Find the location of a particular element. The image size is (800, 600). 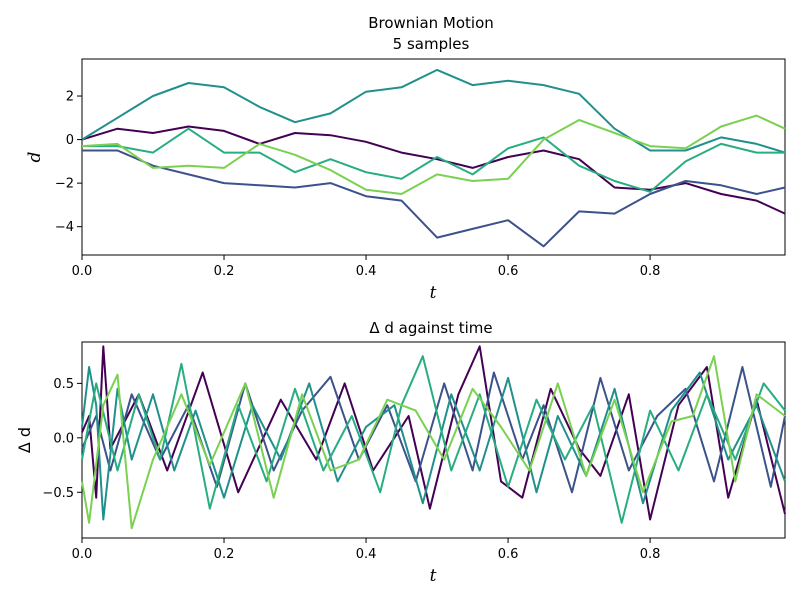

bottom-x-tick-label: 0.8 is located at coordinates (650, 554).